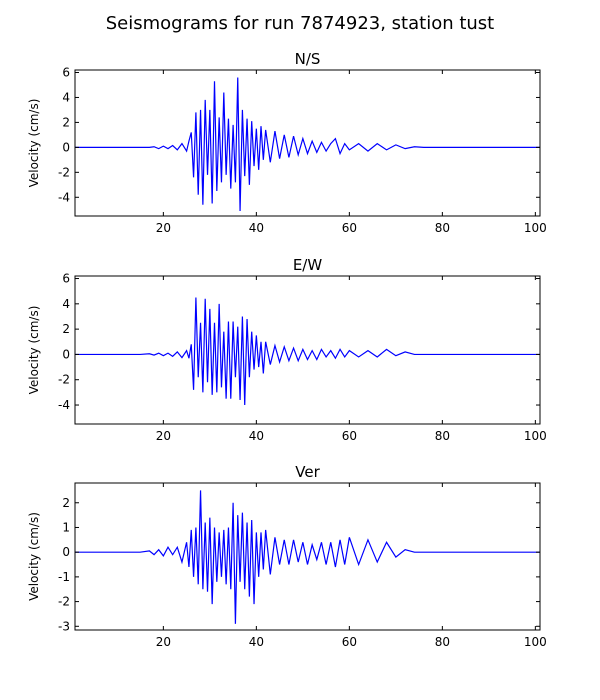  Describe the element at coordinates (64, 626) in the screenshot. I see `y-tick-label: -3` at that location.